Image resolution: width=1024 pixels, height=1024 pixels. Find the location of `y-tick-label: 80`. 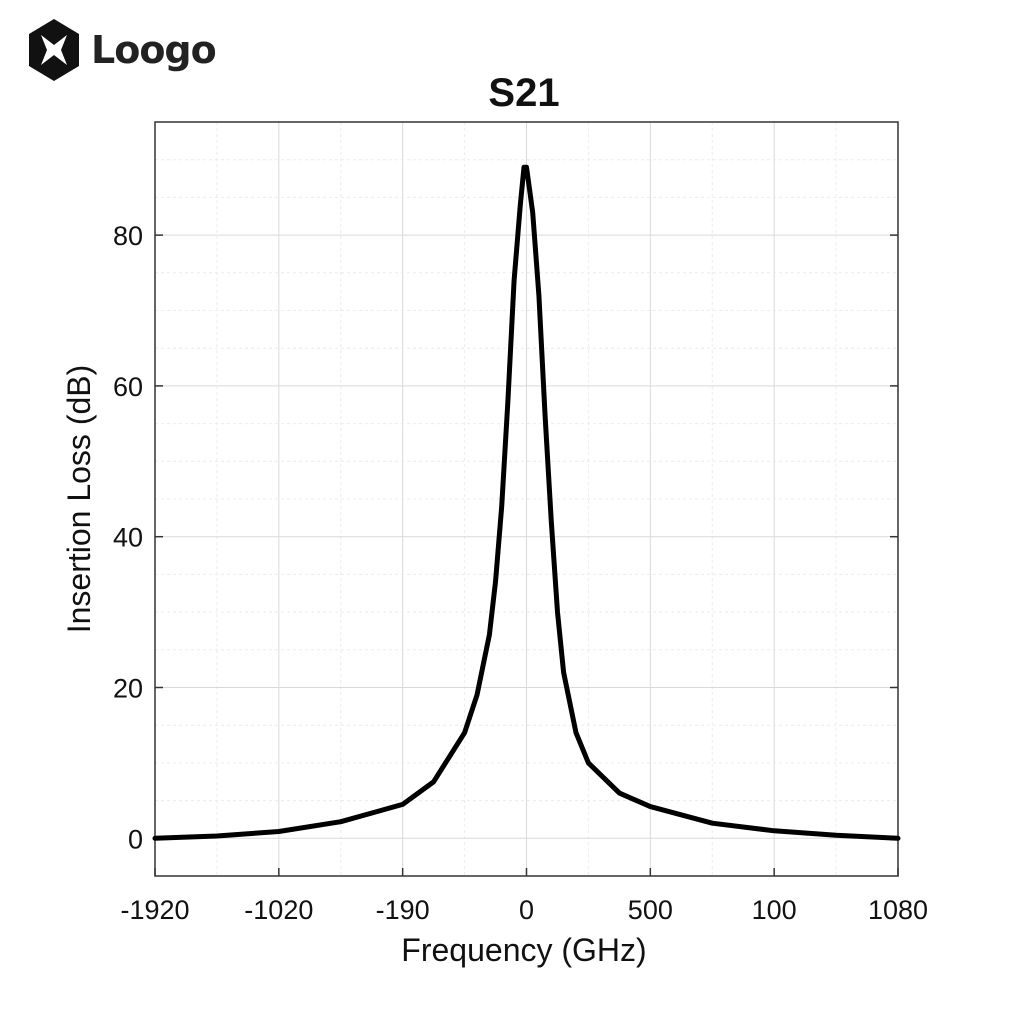

y-tick-label: 80 is located at coordinates (128, 236).